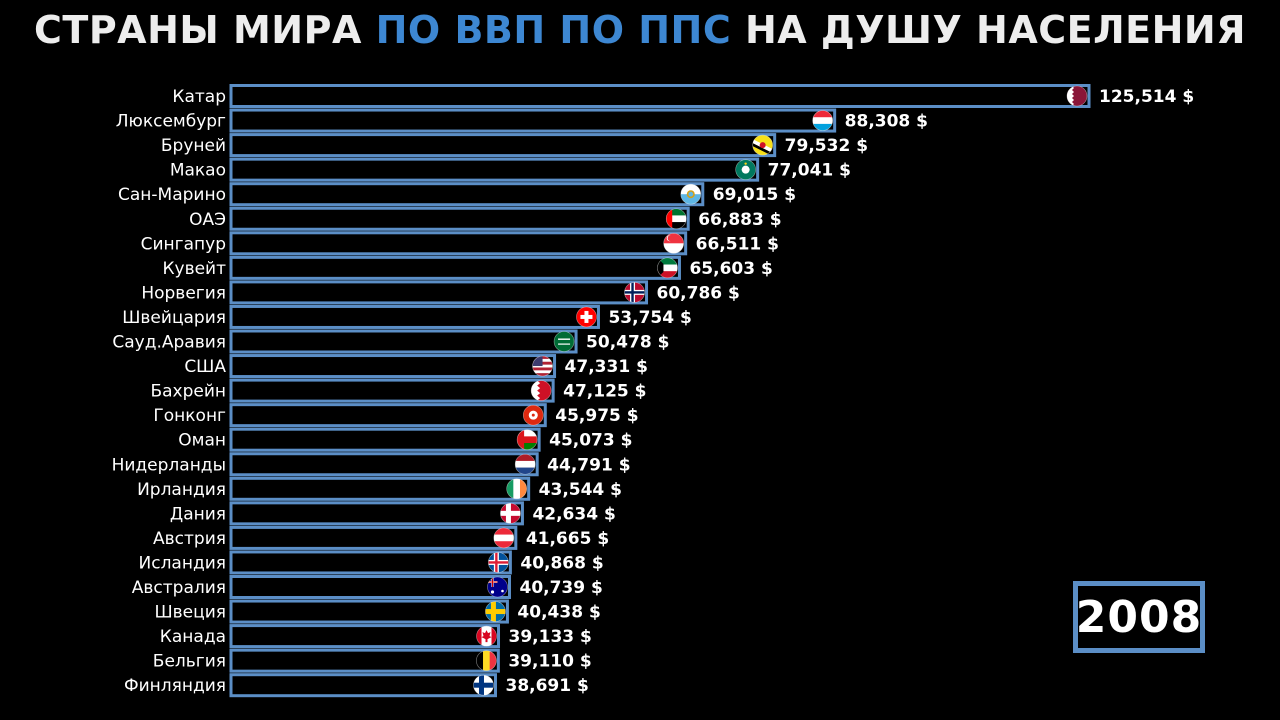  What do you see at coordinates (175, 686) in the screenshot?
I see `category-label: Финляндия` at bounding box center [175, 686].